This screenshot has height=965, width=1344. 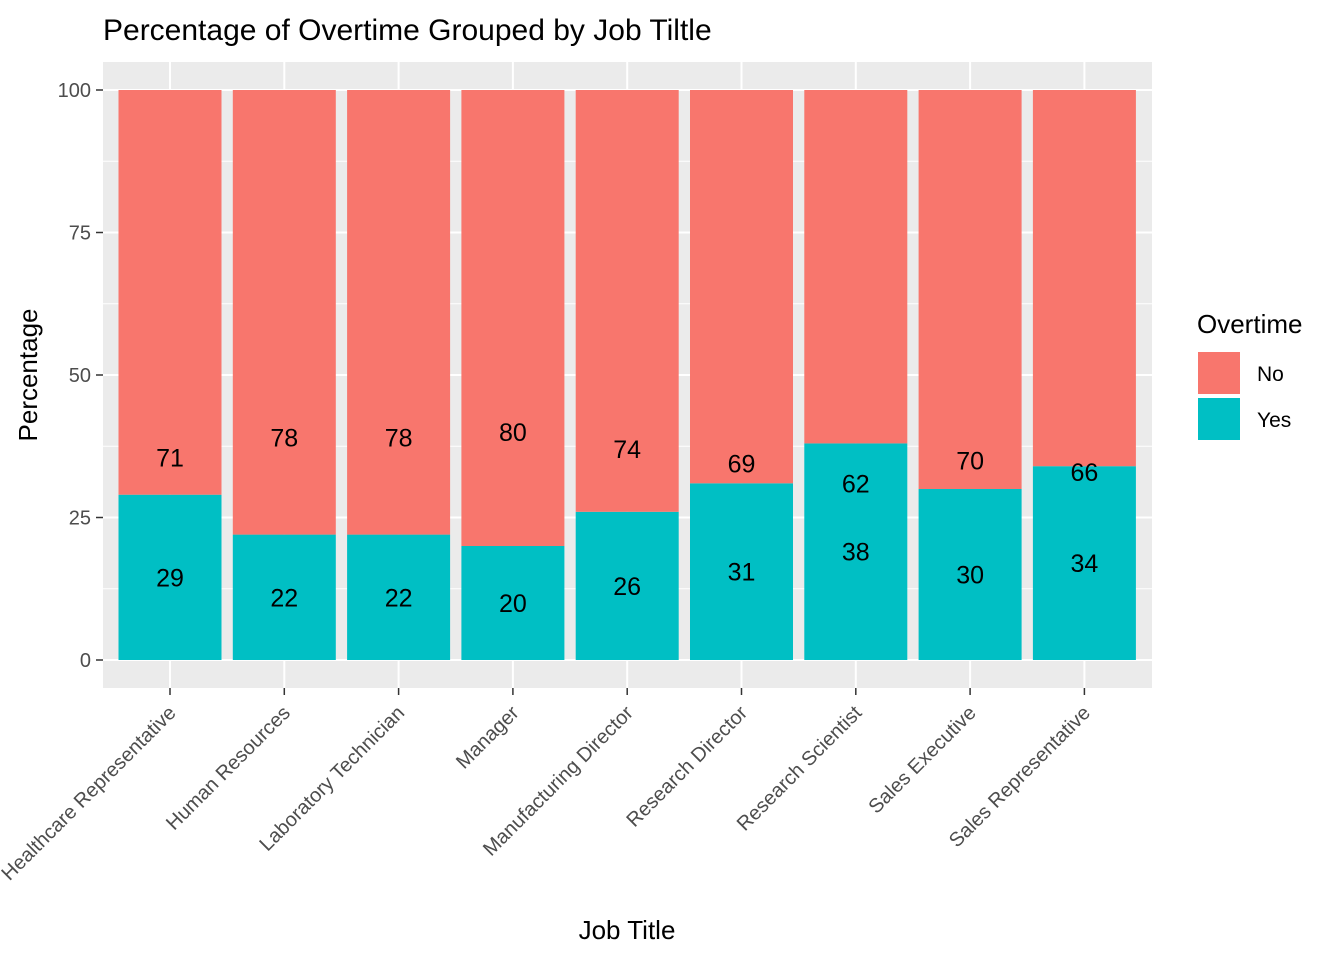 I want to click on legend-key-yes, so click(x=1219, y=419).